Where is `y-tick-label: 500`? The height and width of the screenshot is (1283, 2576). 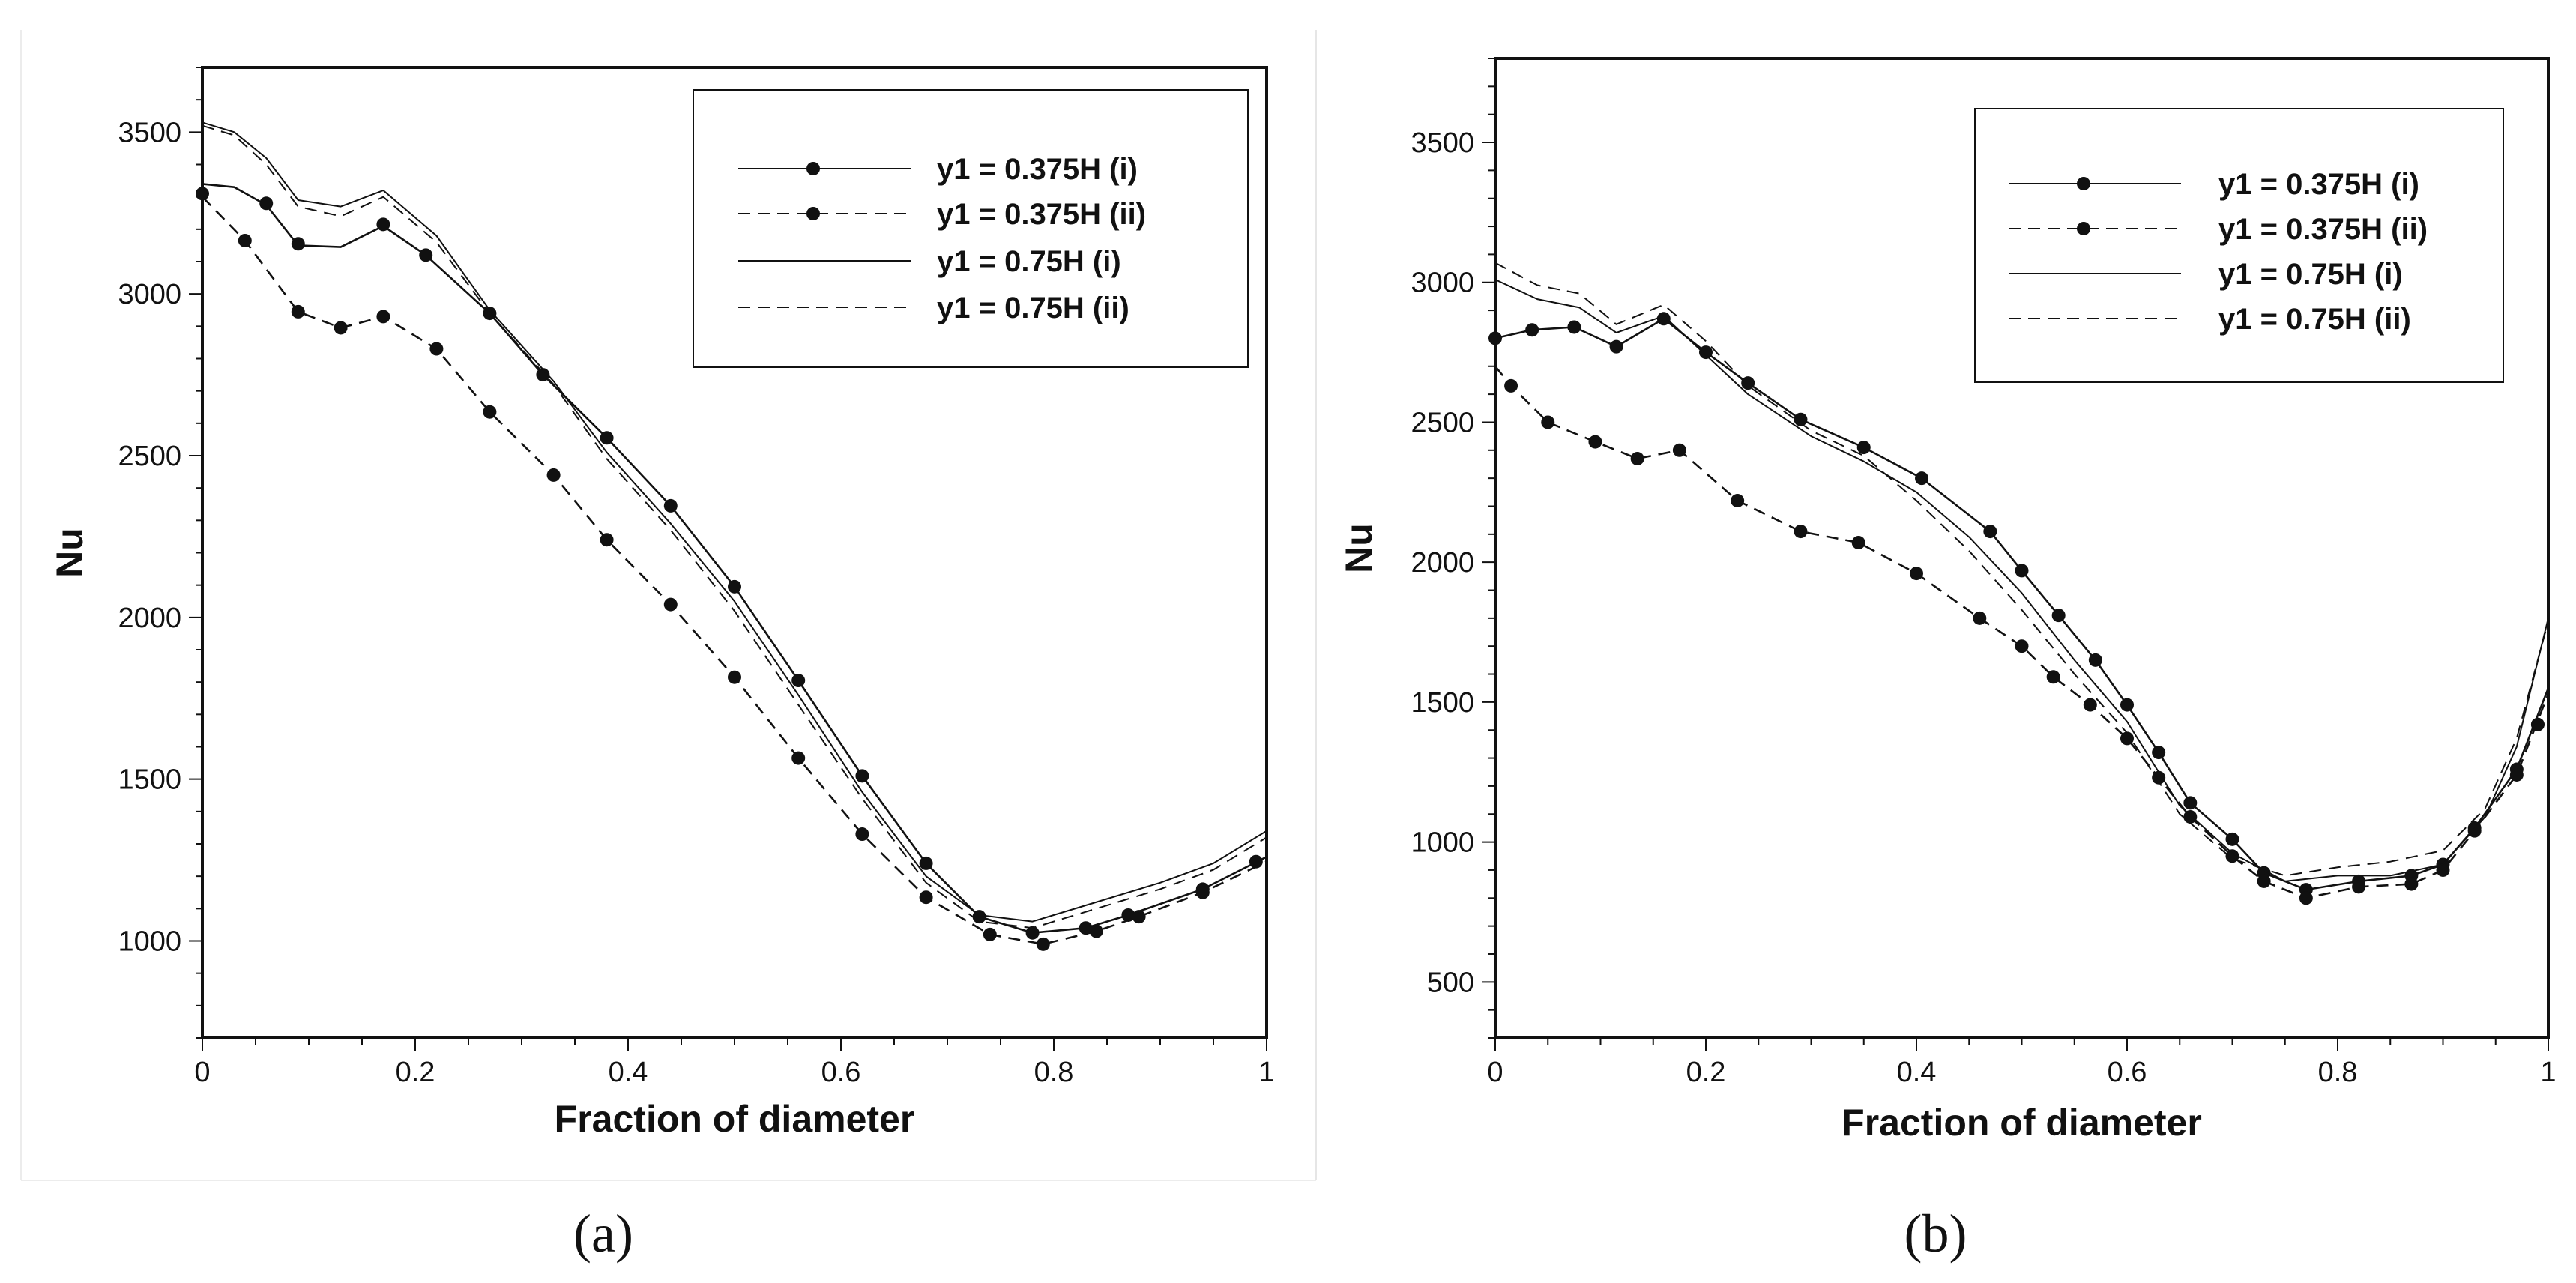 y-tick-label: 500 is located at coordinates (1450, 983).